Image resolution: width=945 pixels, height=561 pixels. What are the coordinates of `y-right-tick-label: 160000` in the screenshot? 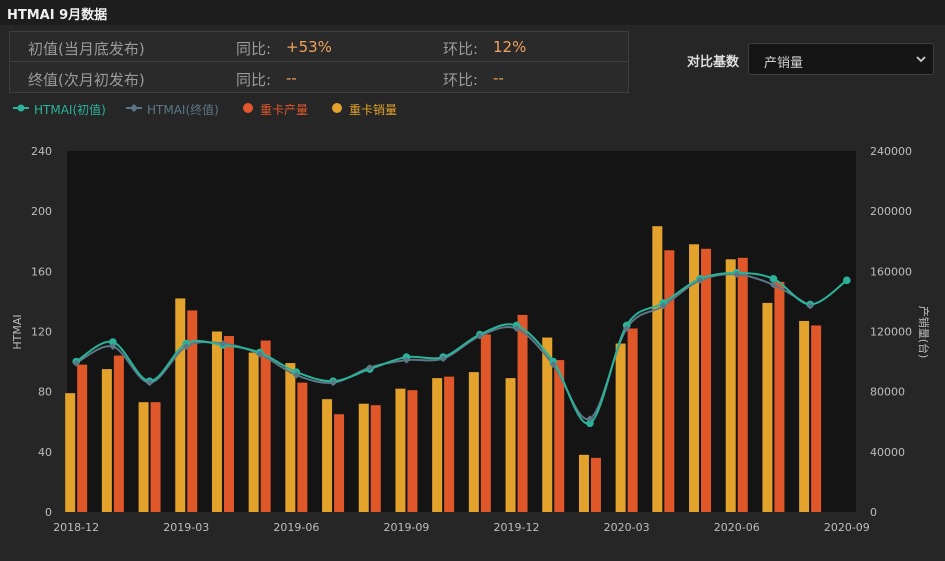 It's located at (891, 271).